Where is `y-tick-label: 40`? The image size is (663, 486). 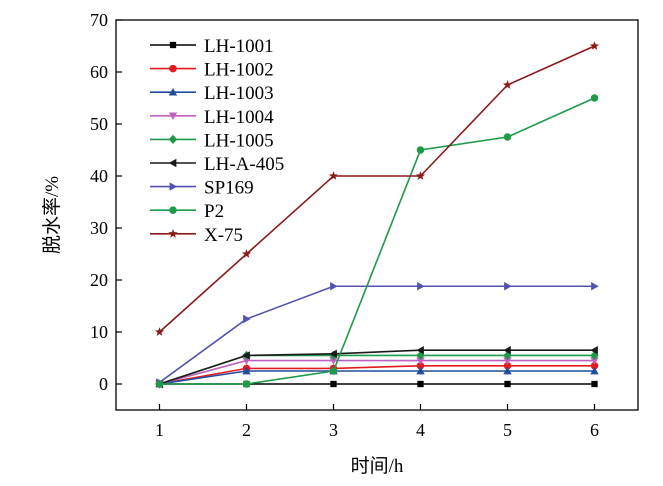
y-tick-label: 40 is located at coordinates (99, 176).